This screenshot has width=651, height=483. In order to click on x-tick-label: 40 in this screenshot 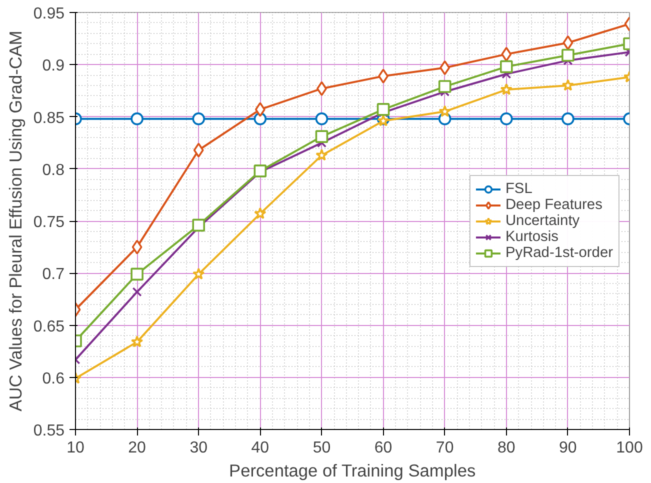, I will do `click(260, 448)`.